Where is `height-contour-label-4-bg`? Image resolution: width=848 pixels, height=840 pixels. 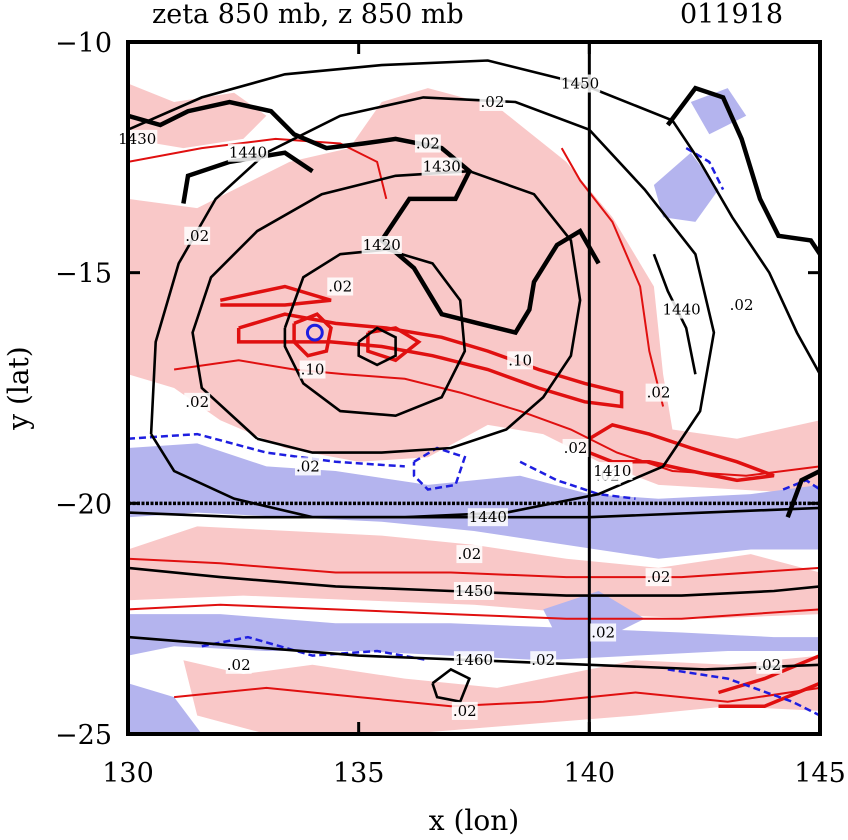
height-contour-label-4-bg is located at coordinates (487, 517).